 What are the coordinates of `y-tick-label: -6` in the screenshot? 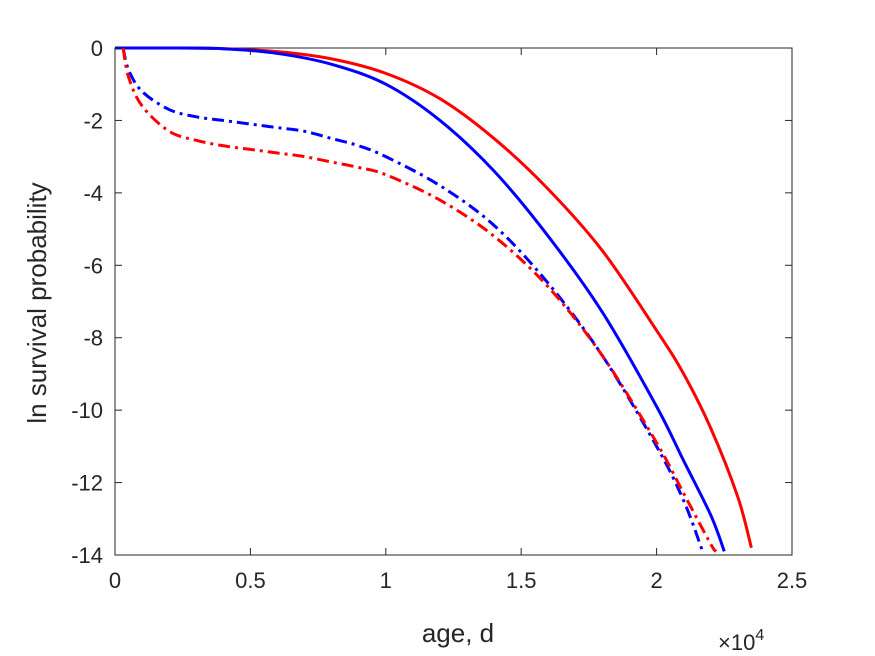 It's located at (93, 265).